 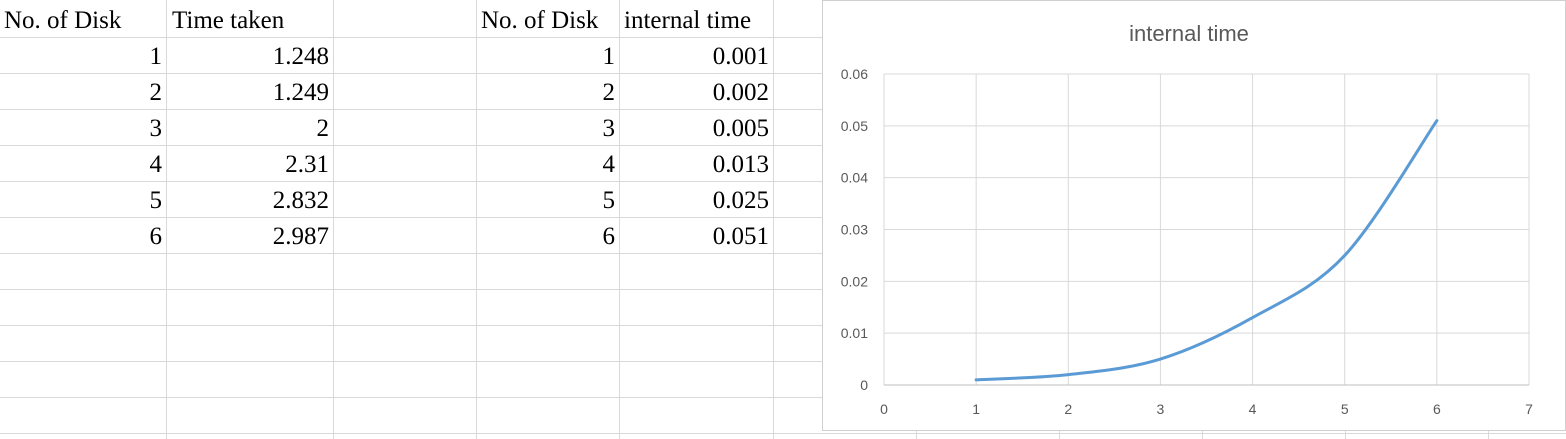 What do you see at coordinates (609, 92) in the screenshot?
I see `table2-disk-cell: 2` at bounding box center [609, 92].